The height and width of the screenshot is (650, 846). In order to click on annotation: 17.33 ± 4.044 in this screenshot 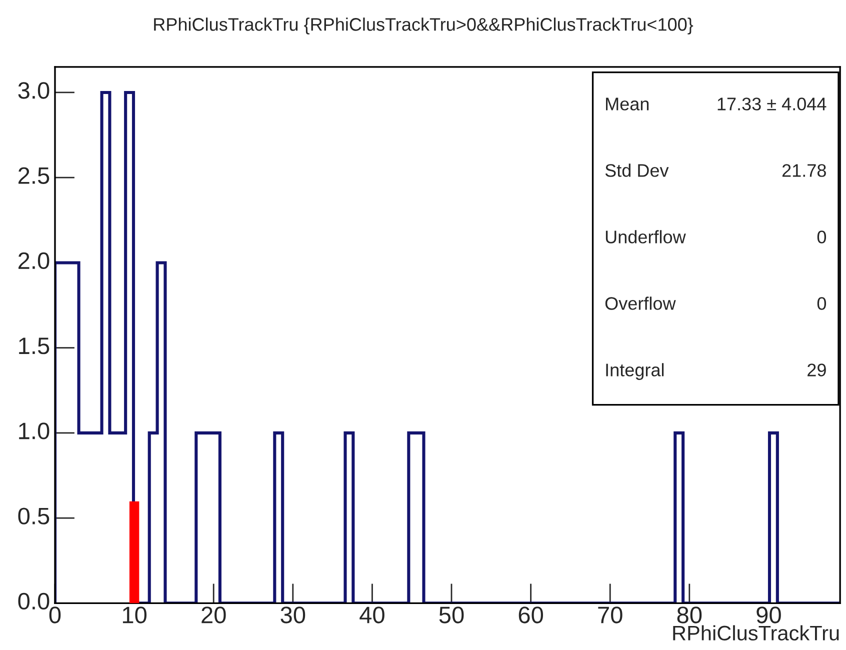, I will do `click(772, 104)`.